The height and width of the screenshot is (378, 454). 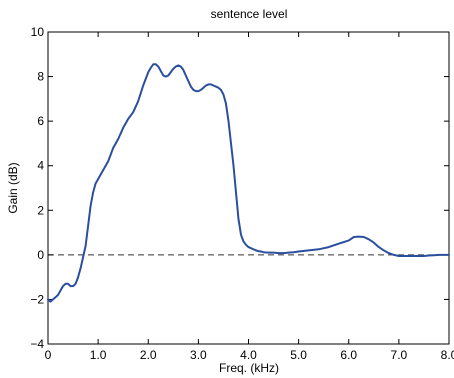 What do you see at coordinates (298, 355) in the screenshot?
I see `x-tick-label: 5.0` at bounding box center [298, 355].